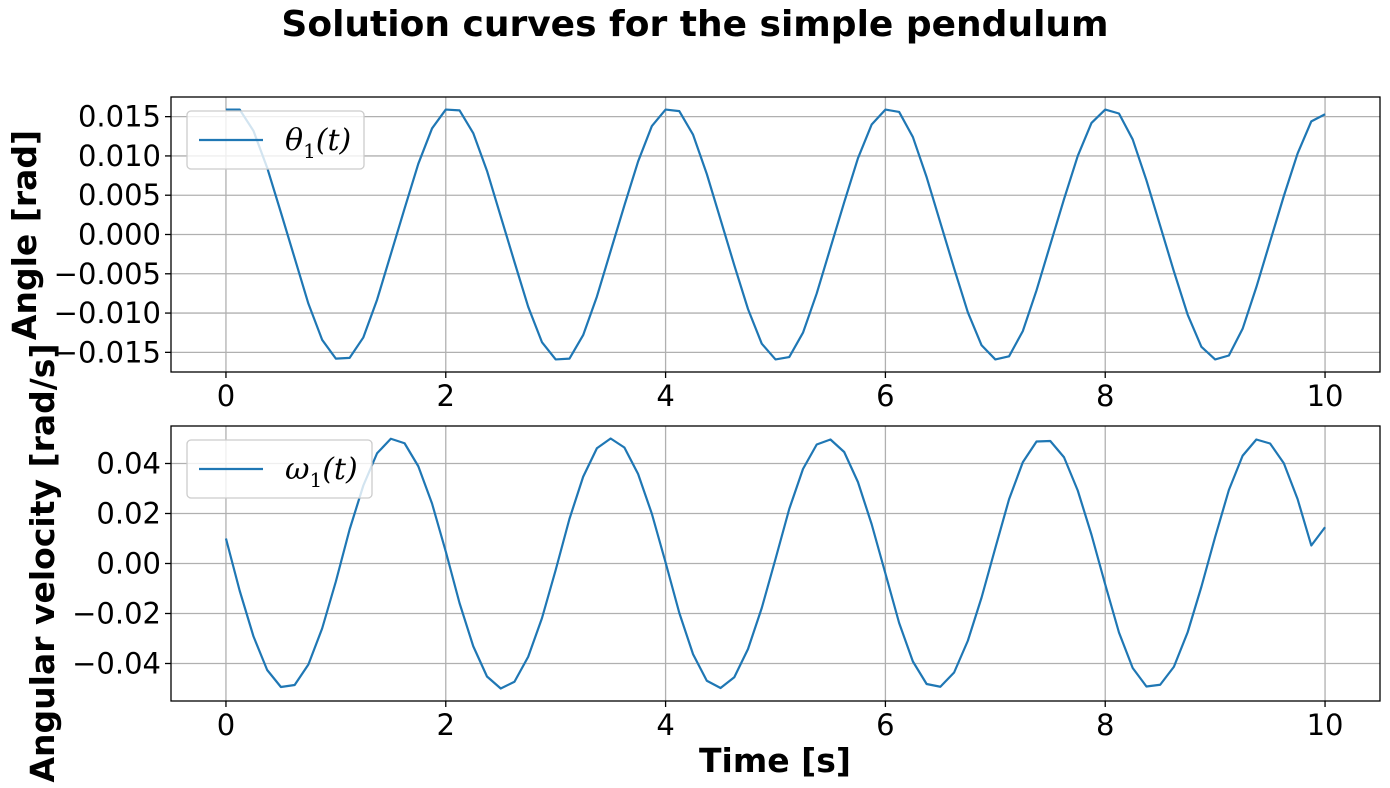  What do you see at coordinates (119, 156) in the screenshot?
I see `angle-y-tick-label: 0.010` at bounding box center [119, 156].